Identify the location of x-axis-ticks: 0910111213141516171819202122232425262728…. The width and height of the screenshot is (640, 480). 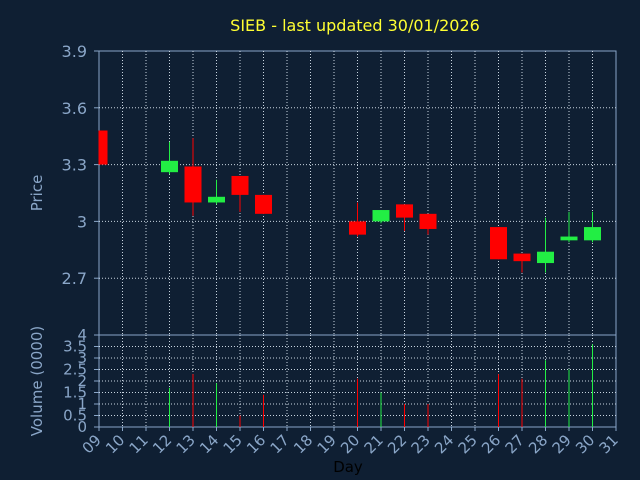
(350, 442).